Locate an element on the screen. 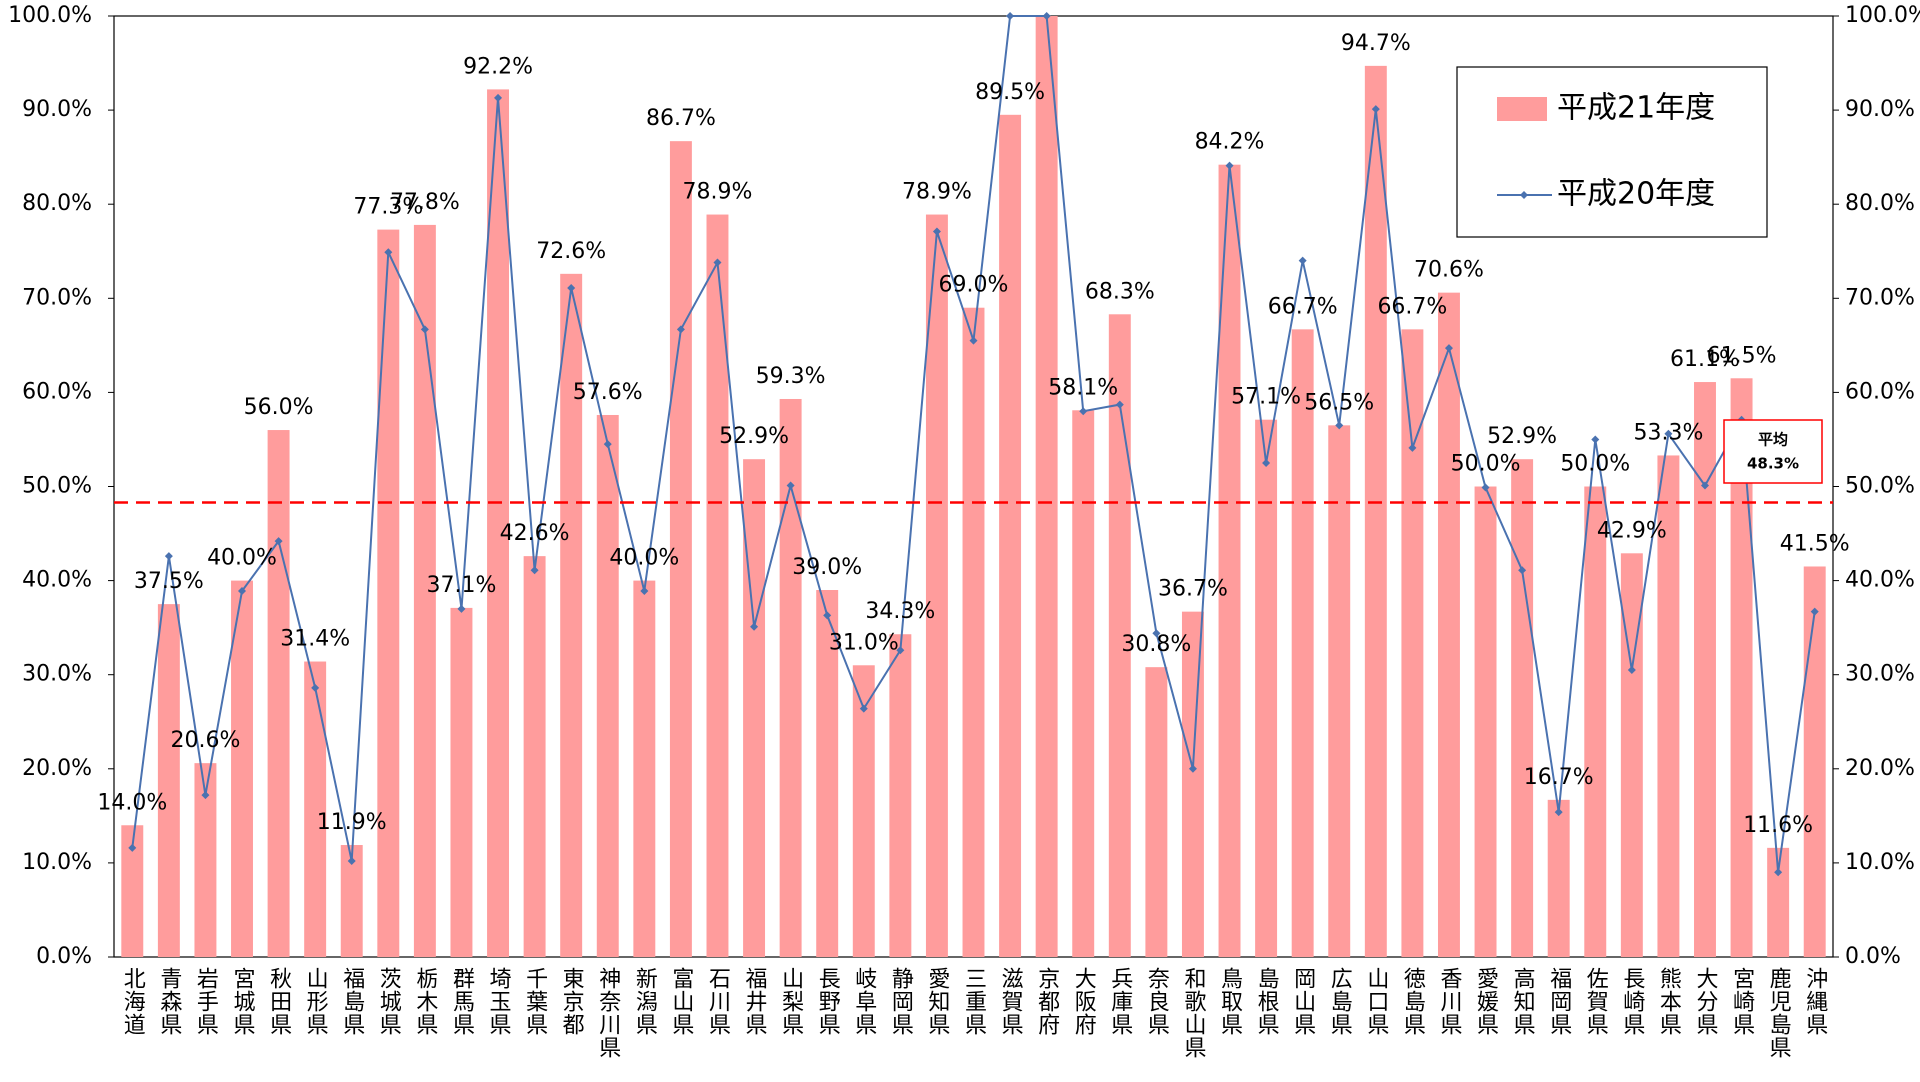 The width and height of the screenshot is (1920, 1082). x-tick-label: 埼玉県 is located at coordinates (499, 1001).